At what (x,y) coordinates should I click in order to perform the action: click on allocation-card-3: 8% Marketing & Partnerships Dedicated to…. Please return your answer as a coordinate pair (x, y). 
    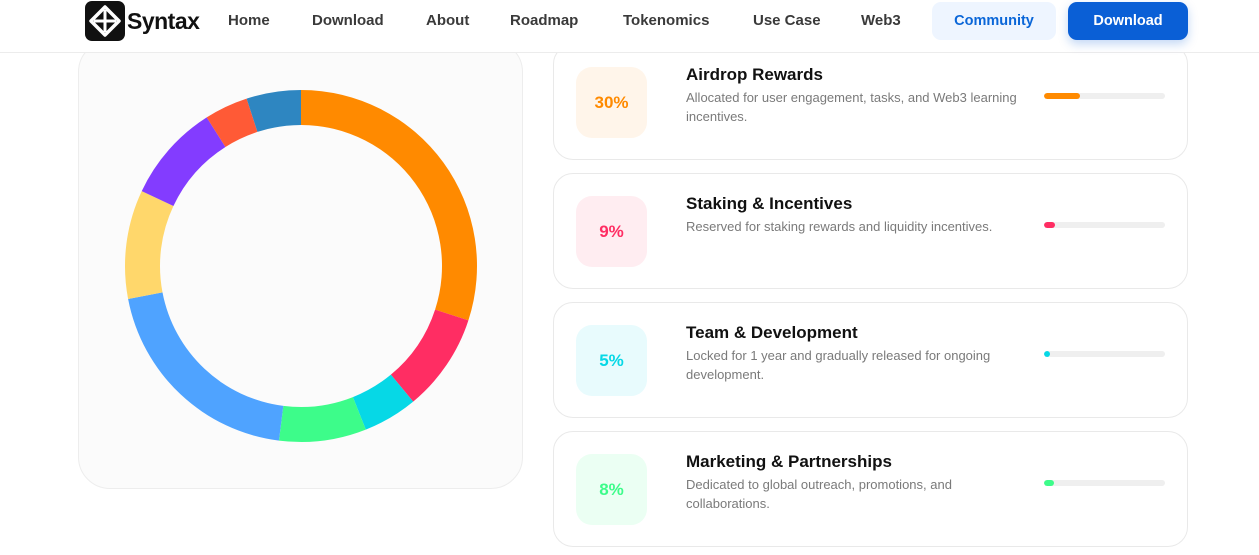
    Looking at the image, I should click on (870, 489).